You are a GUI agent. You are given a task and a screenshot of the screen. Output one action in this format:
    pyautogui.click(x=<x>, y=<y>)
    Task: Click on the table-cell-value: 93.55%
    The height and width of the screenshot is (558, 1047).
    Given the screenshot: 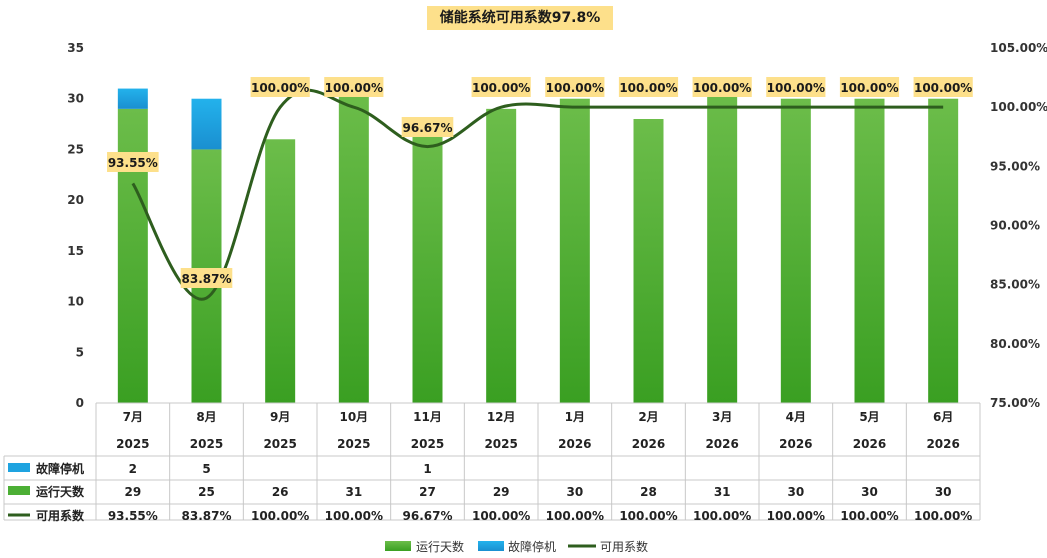 What is the action you would take?
    pyautogui.click(x=133, y=516)
    